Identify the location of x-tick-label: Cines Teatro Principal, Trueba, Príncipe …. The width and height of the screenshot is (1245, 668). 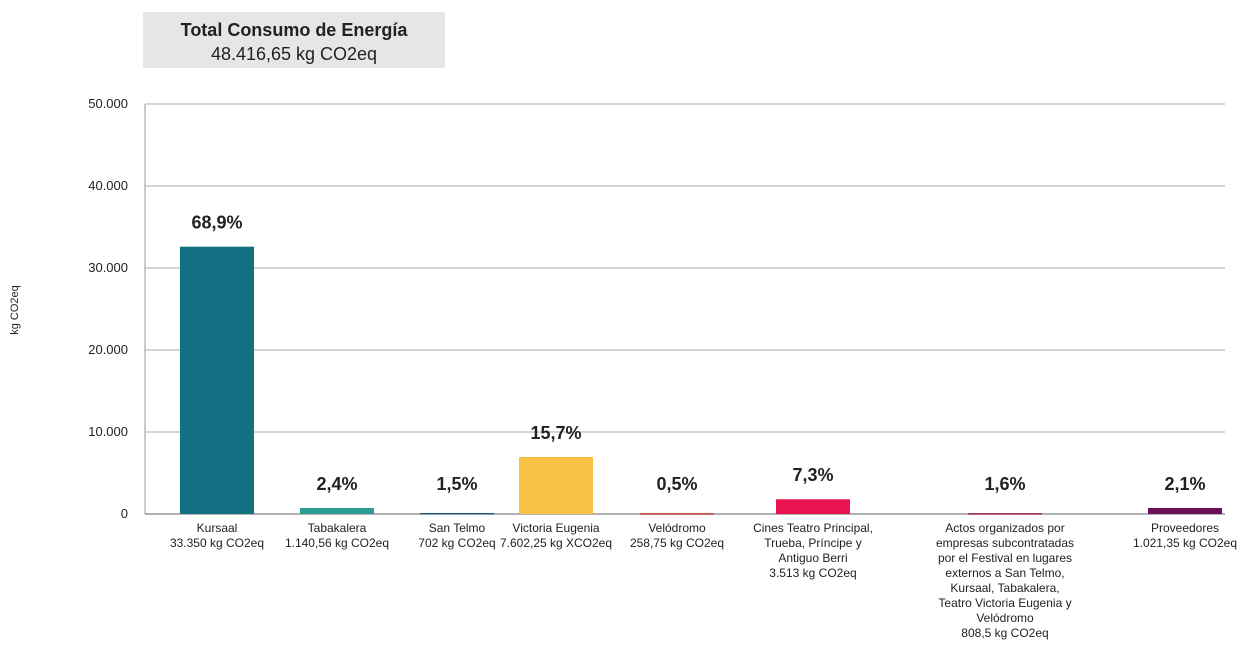
(813, 550).